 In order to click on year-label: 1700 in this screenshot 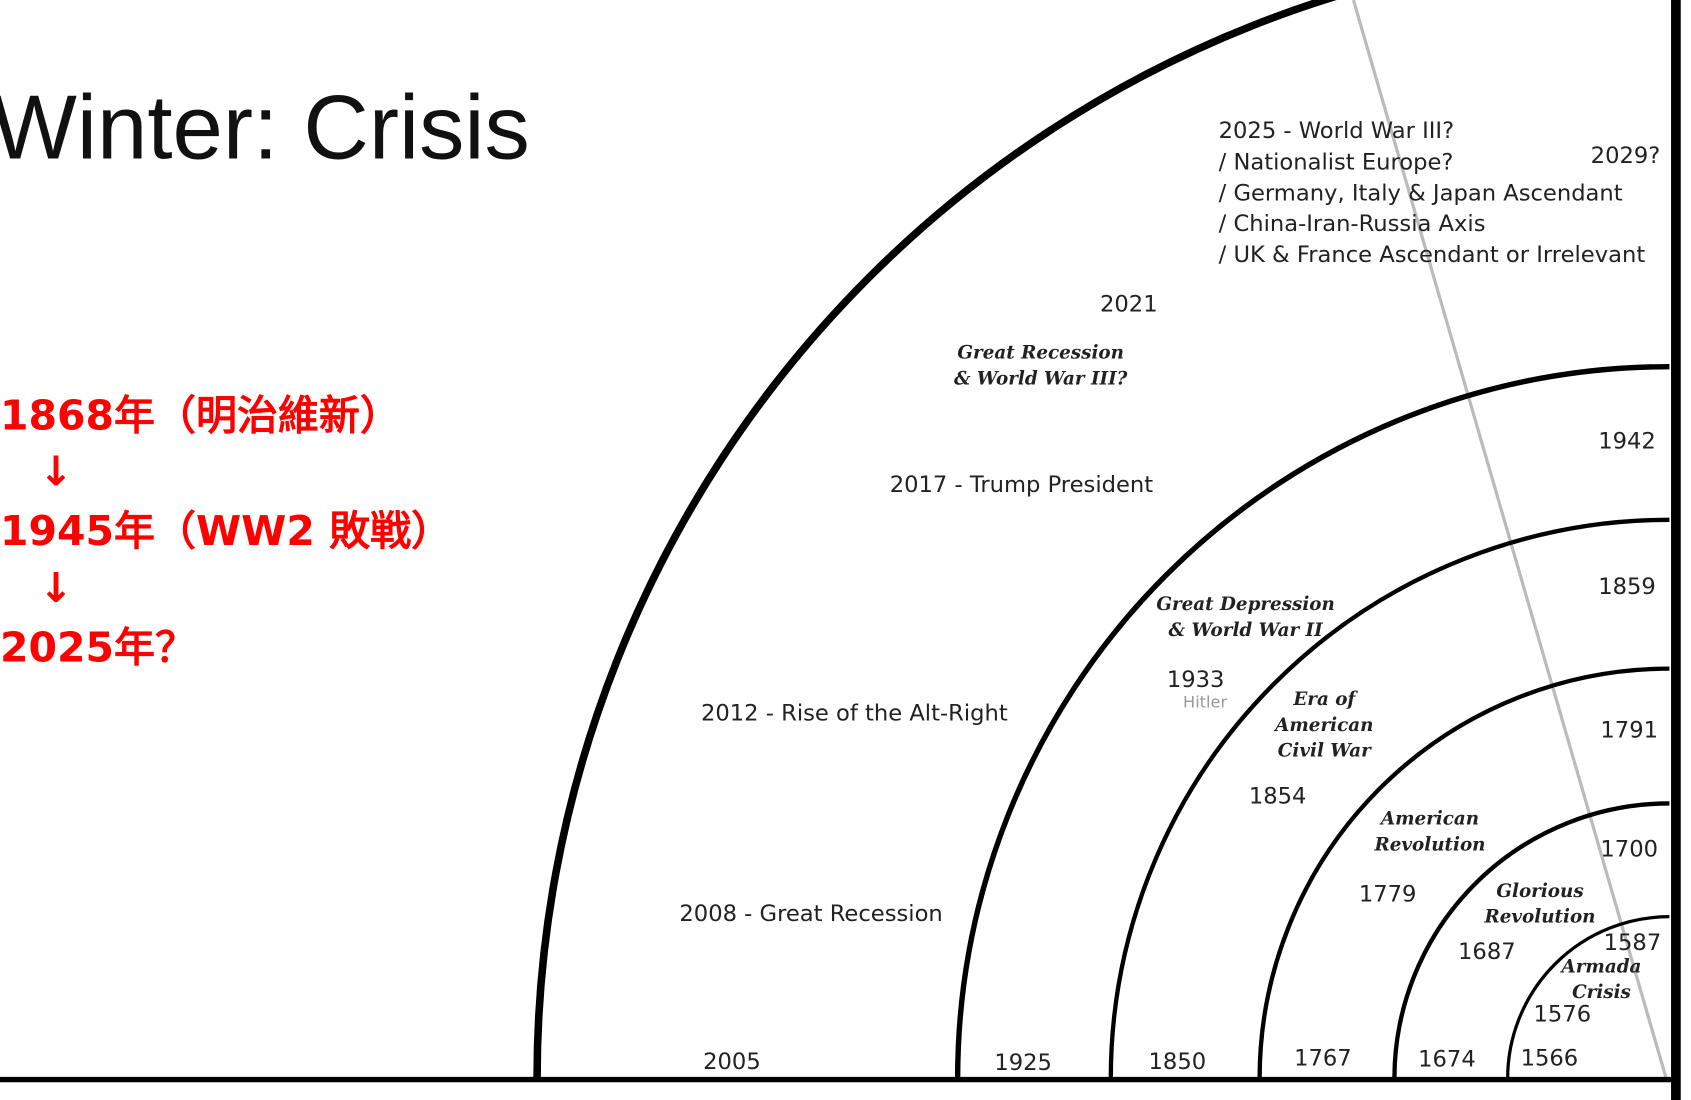, I will do `click(1629, 849)`.